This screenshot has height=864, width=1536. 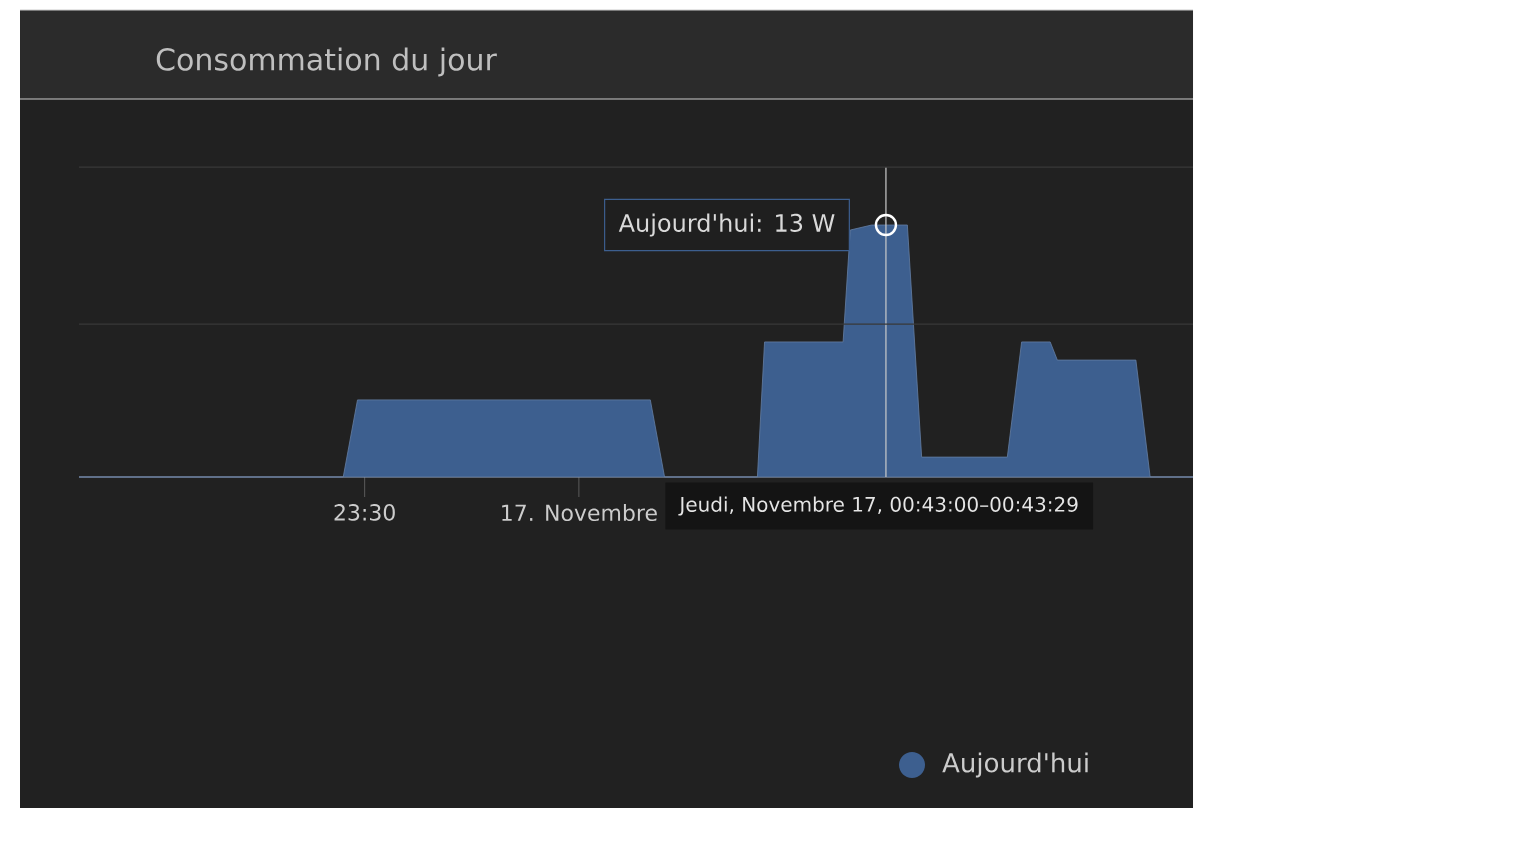 What do you see at coordinates (1015, 765) in the screenshot?
I see `legend-label: Aujourd'hui` at bounding box center [1015, 765].